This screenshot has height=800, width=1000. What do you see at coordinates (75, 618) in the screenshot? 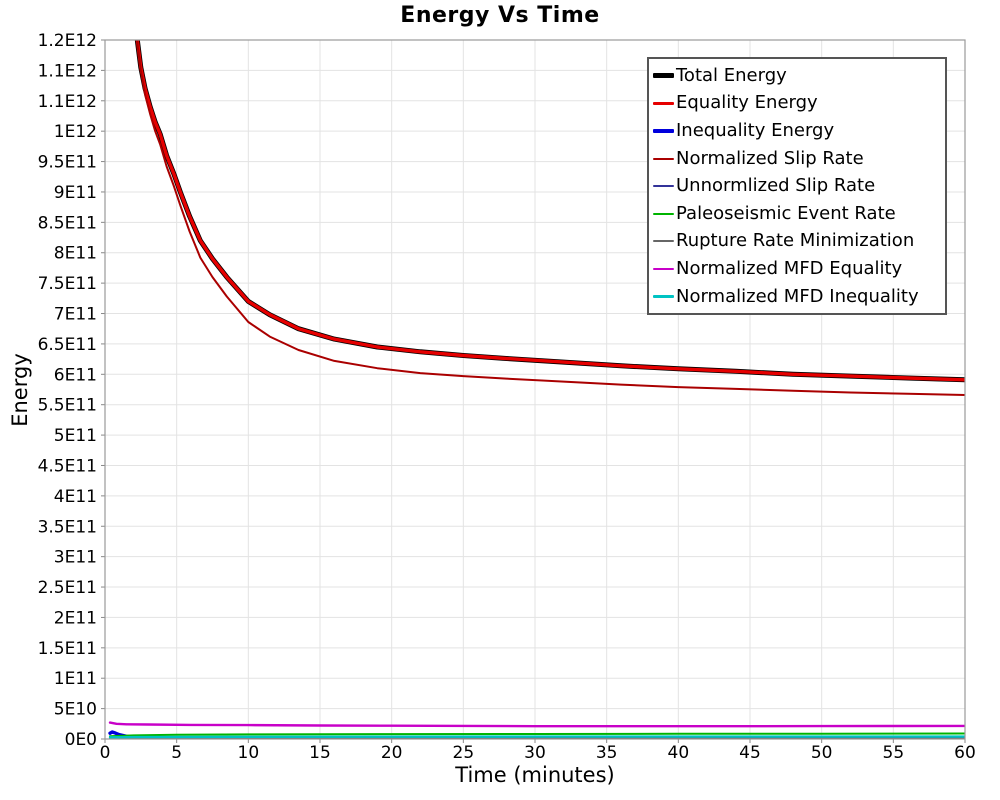
I see `y-tick-label: 2E11` at bounding box center [75, 618].